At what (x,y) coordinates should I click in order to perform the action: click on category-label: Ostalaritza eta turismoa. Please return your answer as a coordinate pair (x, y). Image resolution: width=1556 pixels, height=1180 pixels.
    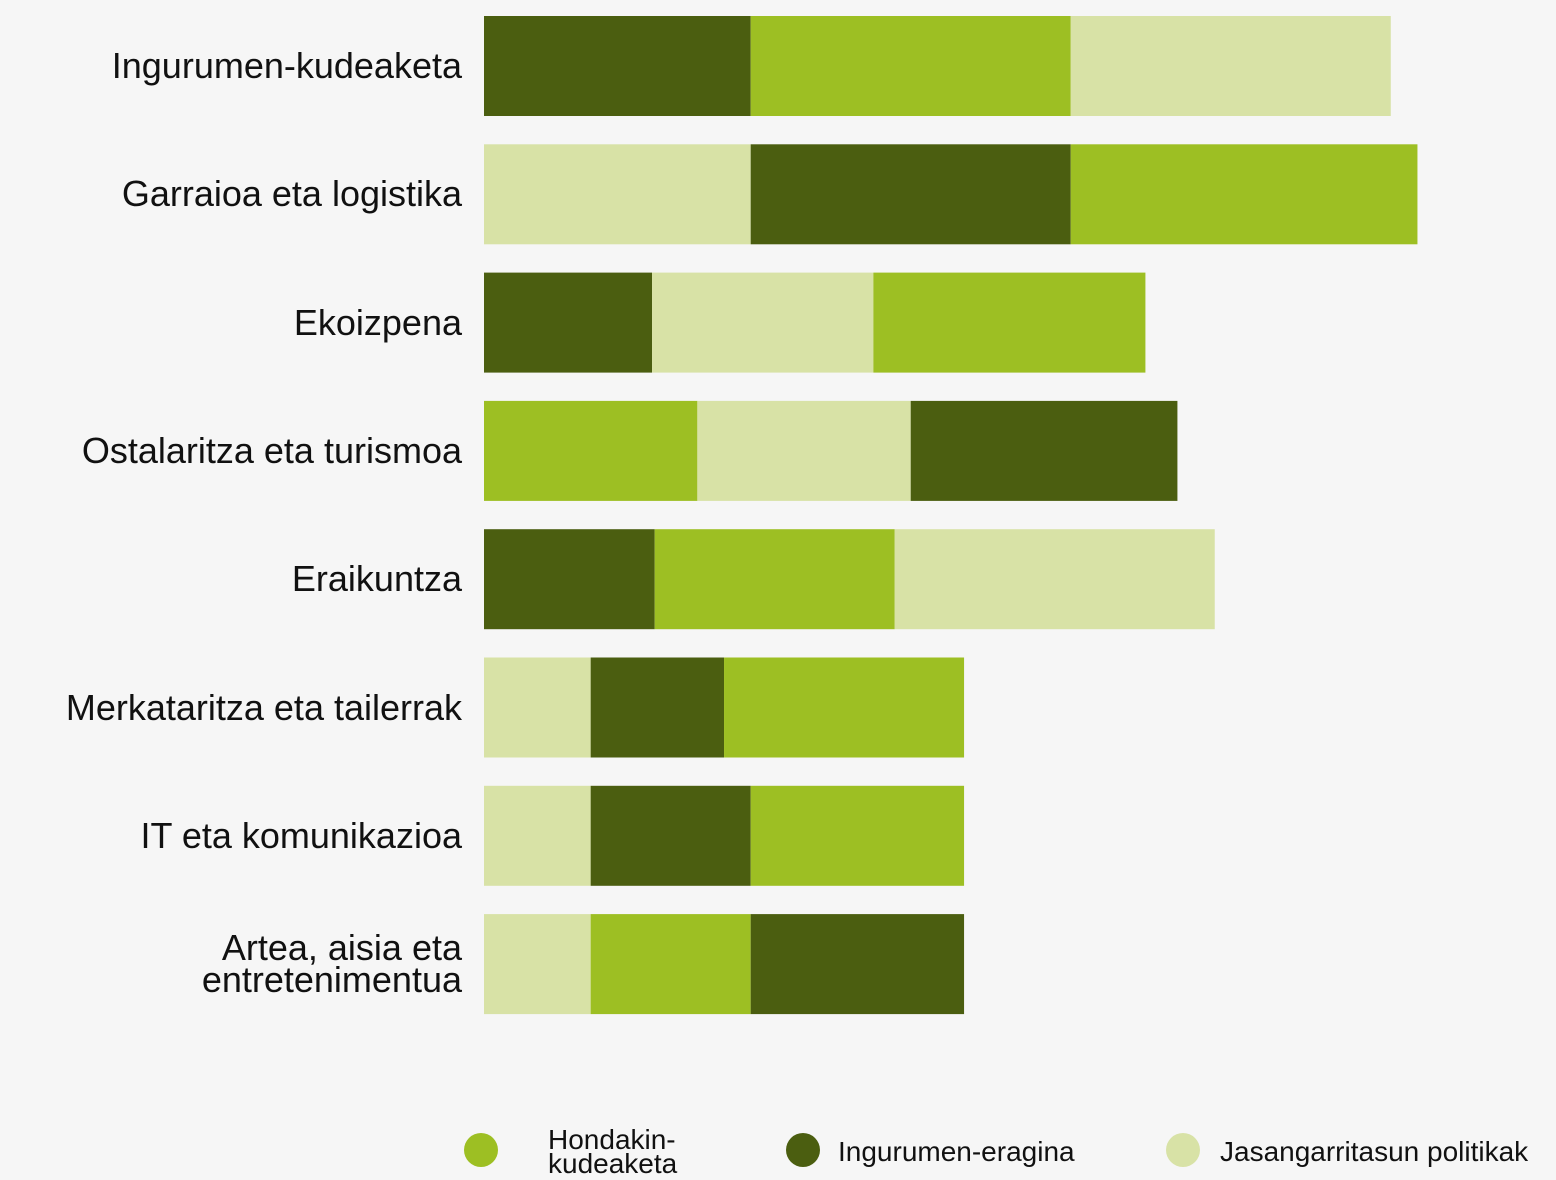
    Looking at the image, I should click on (271, 450).